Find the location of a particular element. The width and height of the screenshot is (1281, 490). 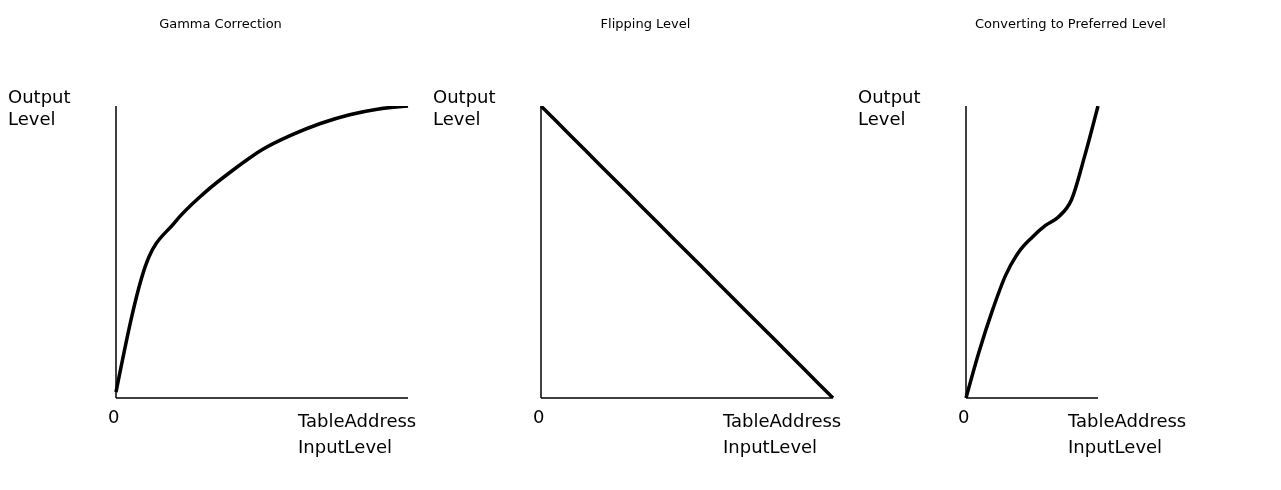

chart-title: Flipping Level is located at coordinates (645, 23).